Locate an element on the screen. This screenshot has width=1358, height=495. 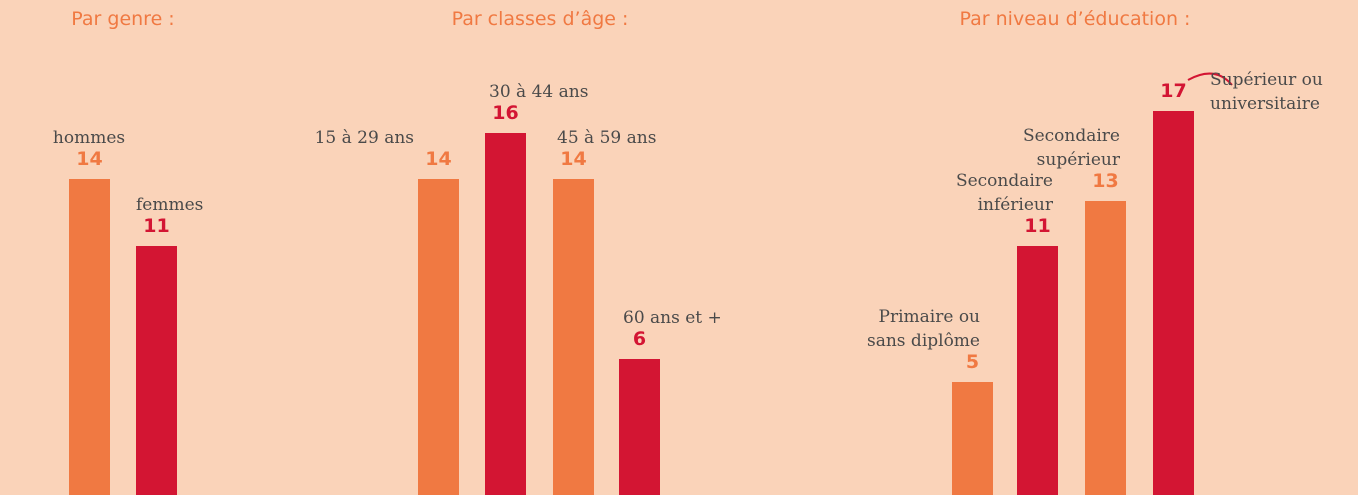
arrow is located at coordinates (1210, 79).